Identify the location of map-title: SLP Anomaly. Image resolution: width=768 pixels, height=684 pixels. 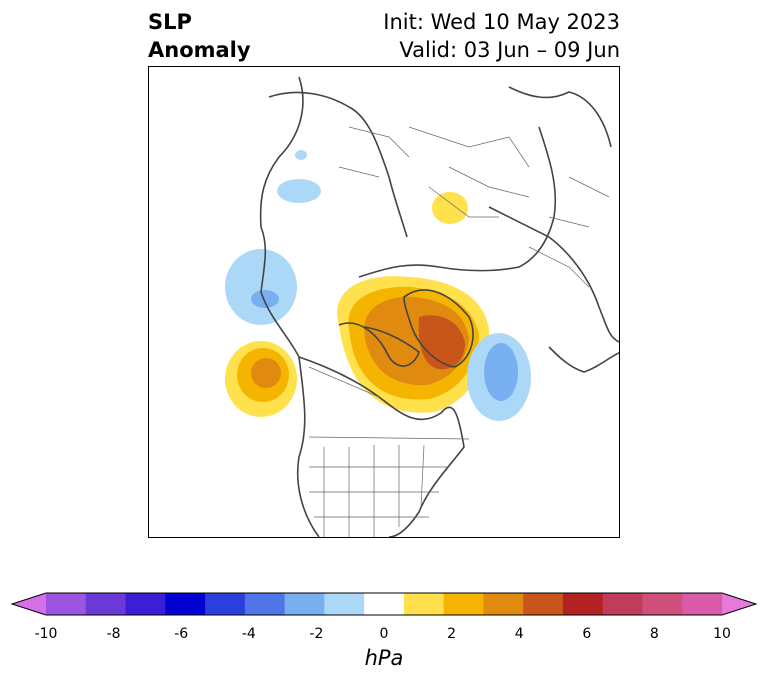
(199, 36).